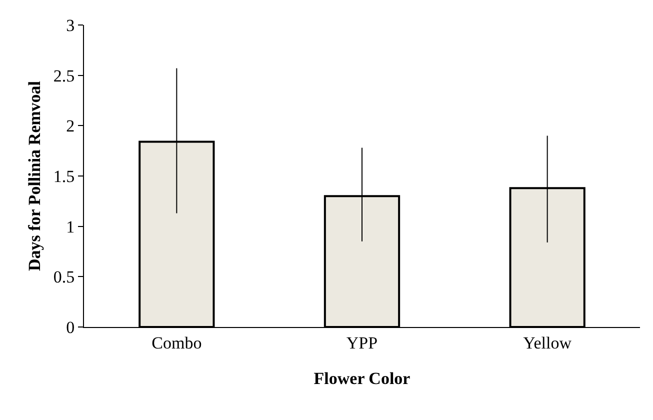  I want to click on y-axis-title: Days for Pollinia Remvoal, so click(34, 175).